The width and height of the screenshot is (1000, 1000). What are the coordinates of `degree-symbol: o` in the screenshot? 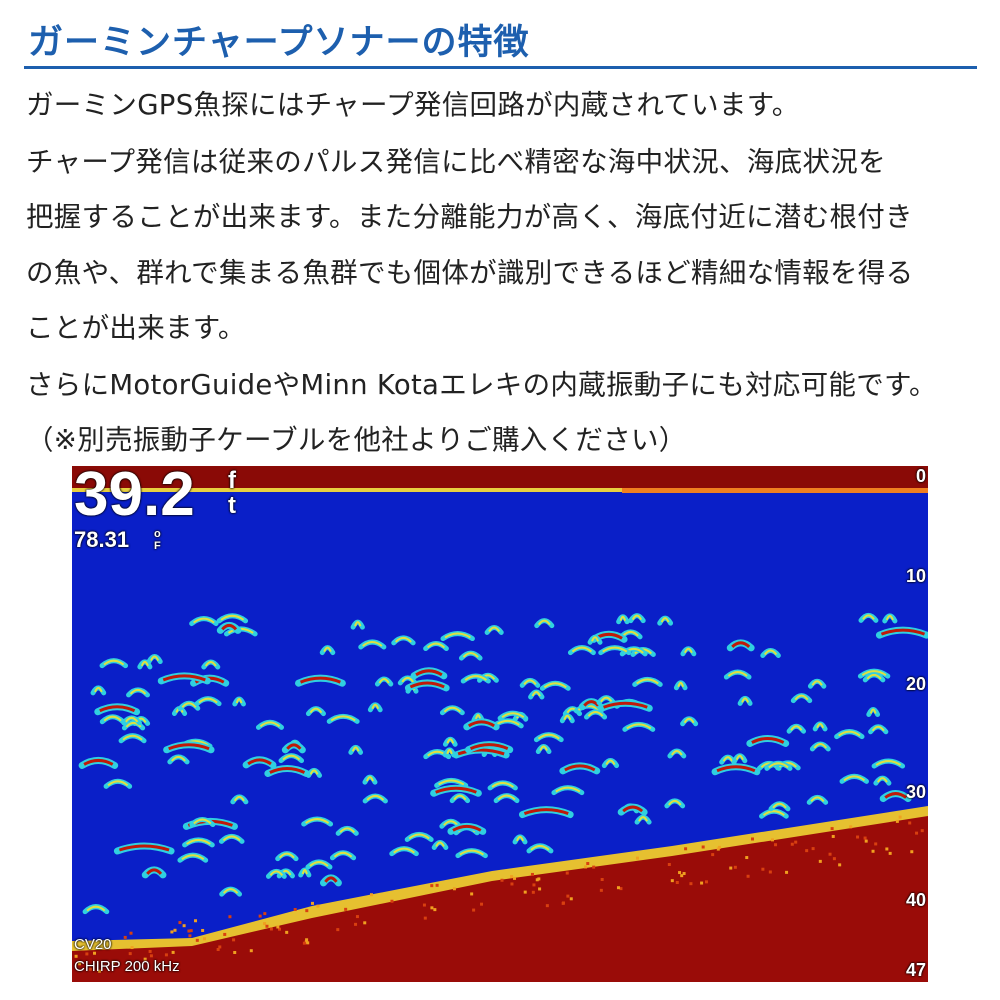 It's located at (157, 534).